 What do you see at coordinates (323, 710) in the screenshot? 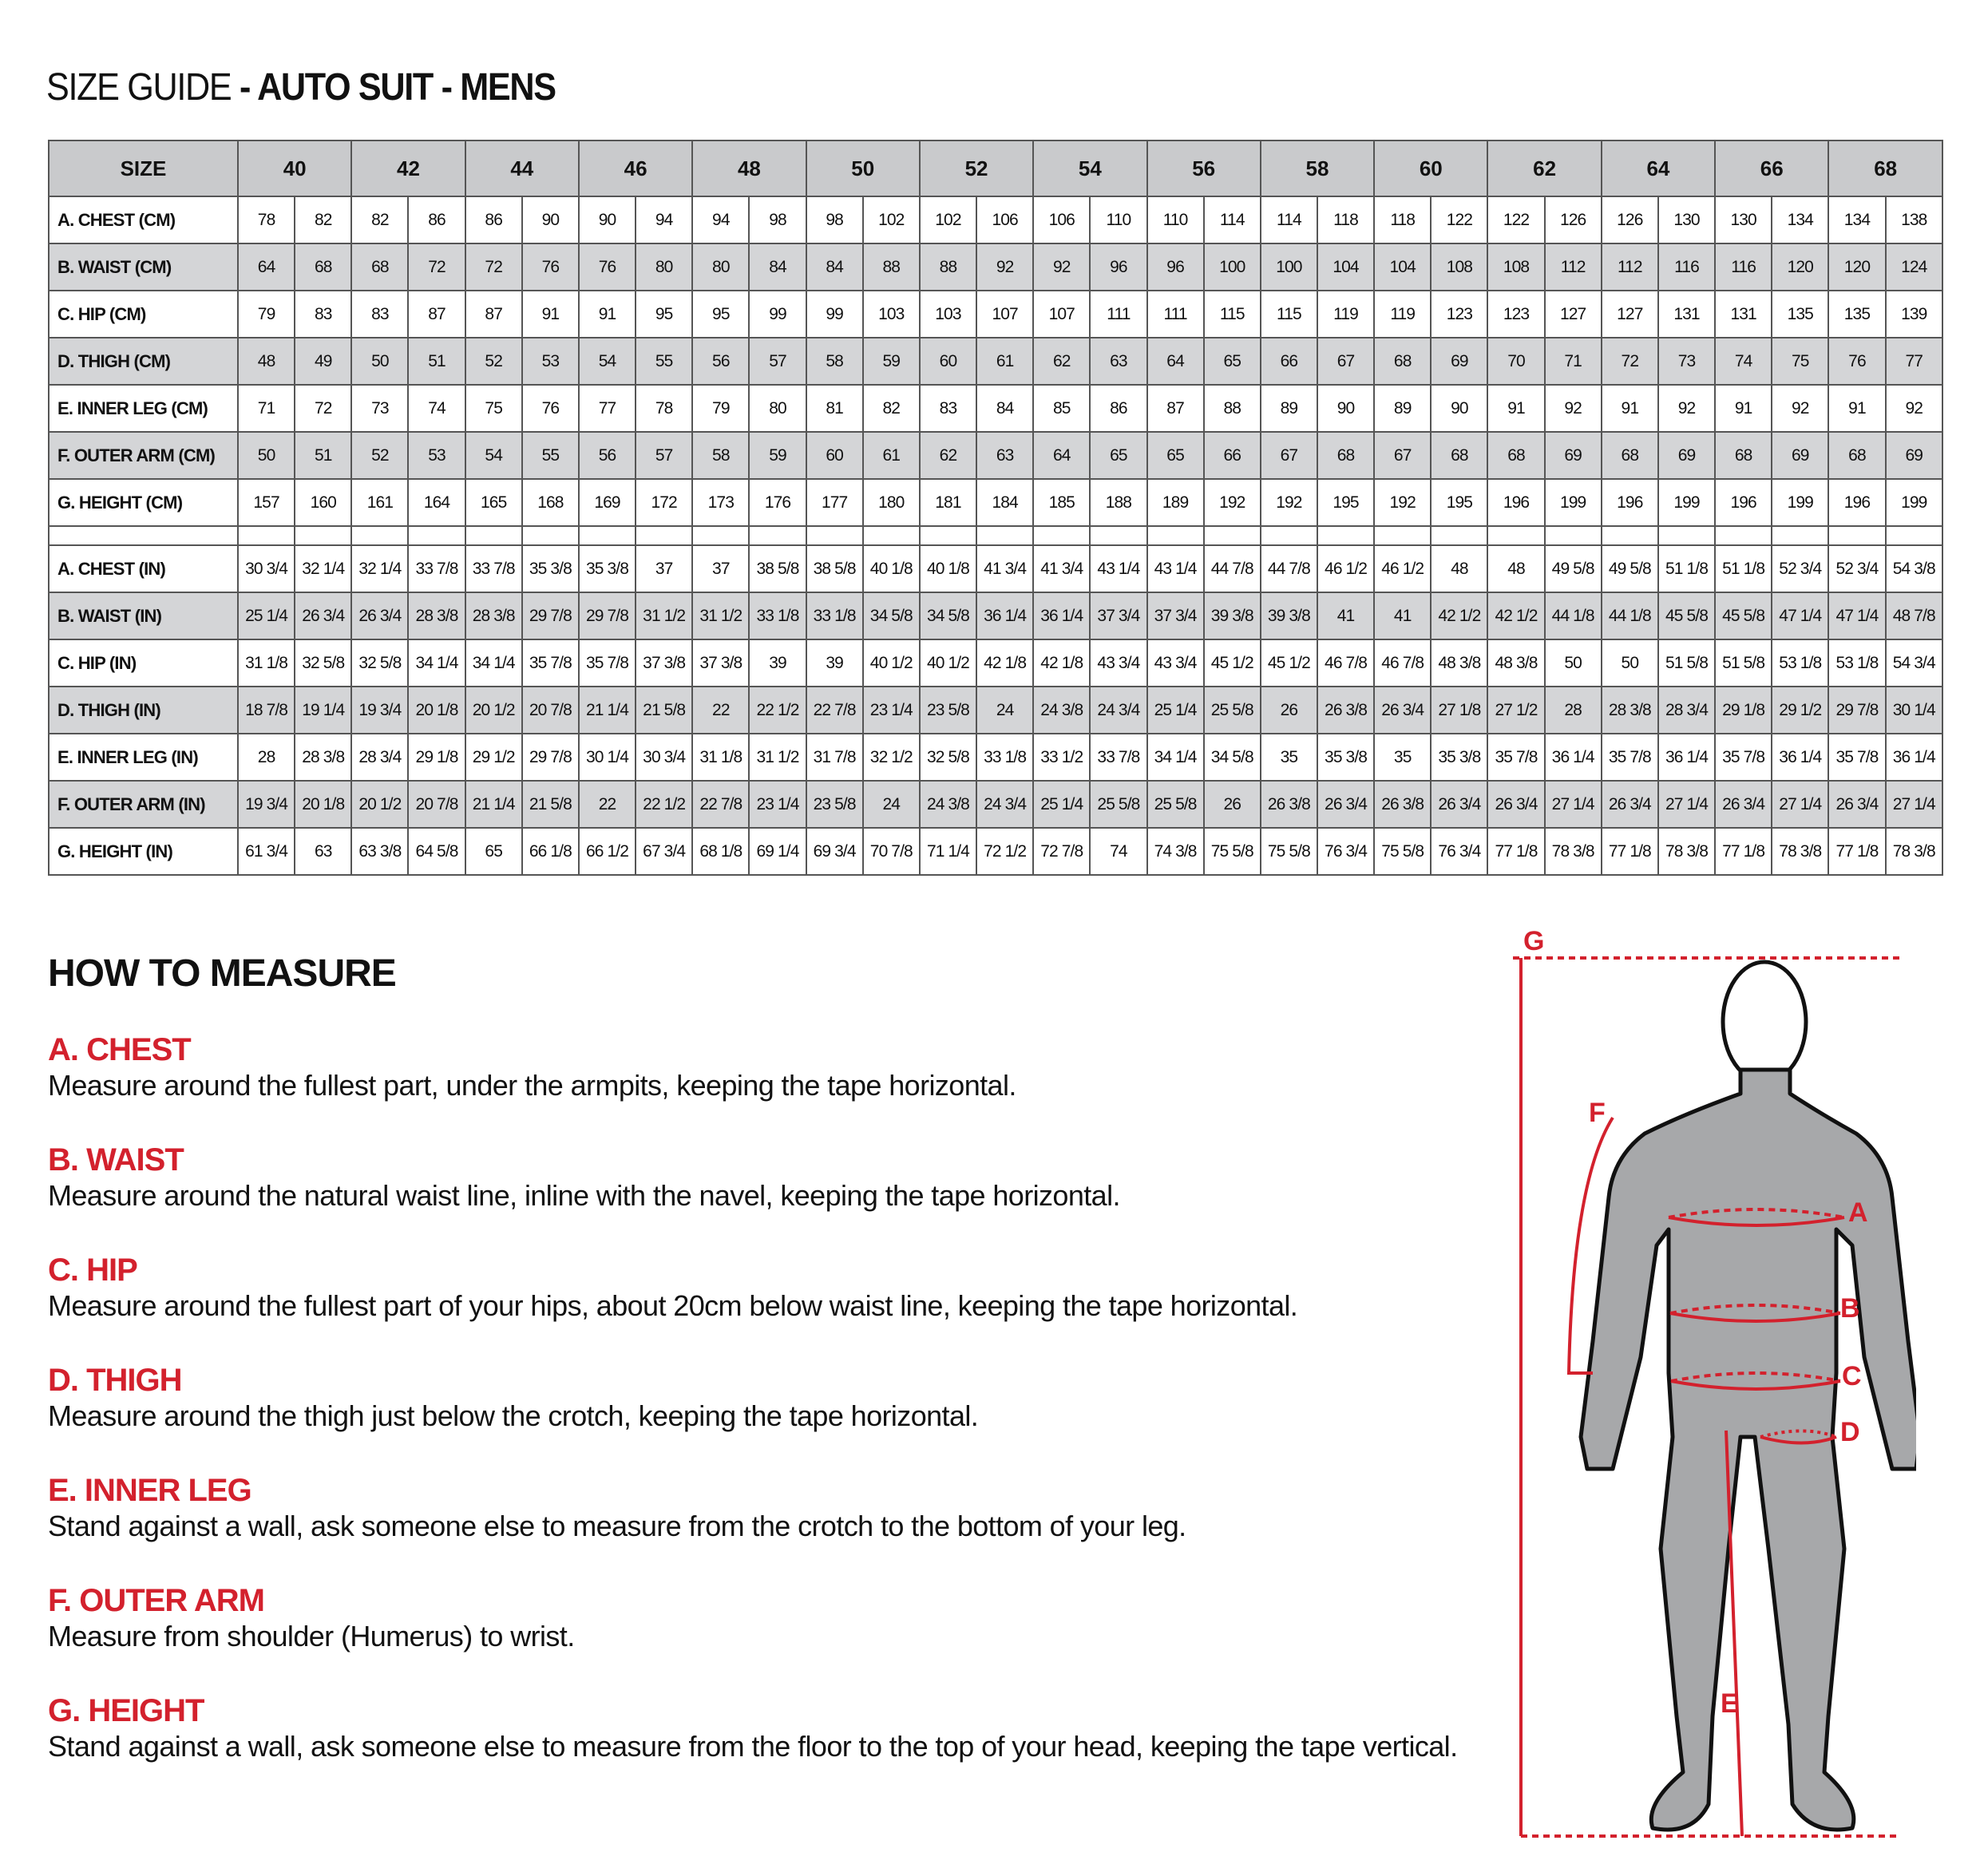
I see `table-cell: 19 1/4` at bounding box center [323, 710].